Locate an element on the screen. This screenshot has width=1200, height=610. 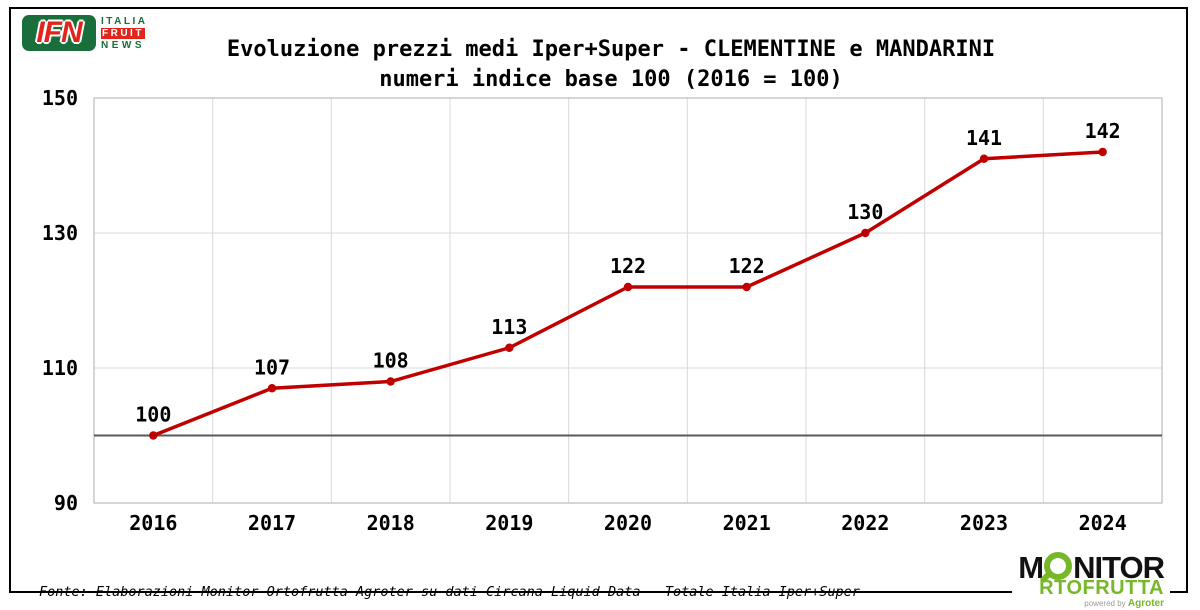
ifn-word-fruit: FRUIT is located at coordinates (123, 33).